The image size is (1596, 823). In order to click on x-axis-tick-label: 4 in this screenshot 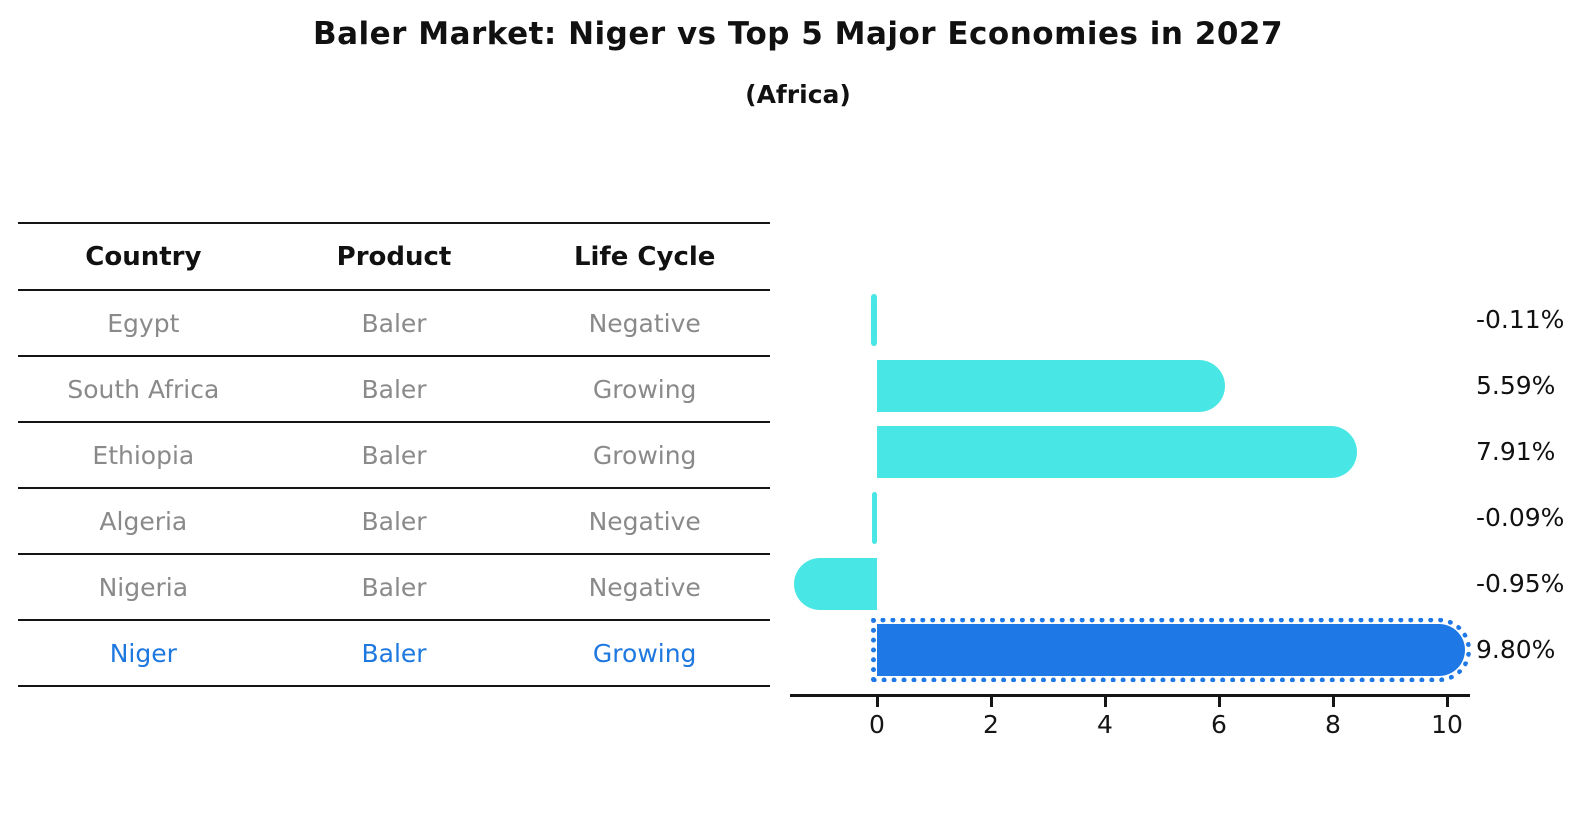, I will do `click(1105, 724)`.